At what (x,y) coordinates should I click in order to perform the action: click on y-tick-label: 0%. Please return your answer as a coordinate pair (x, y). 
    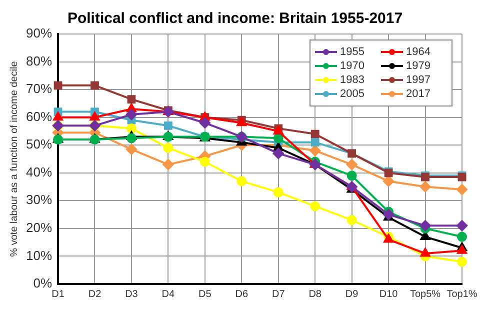
    Looking at the image, I should click on (42, 283).